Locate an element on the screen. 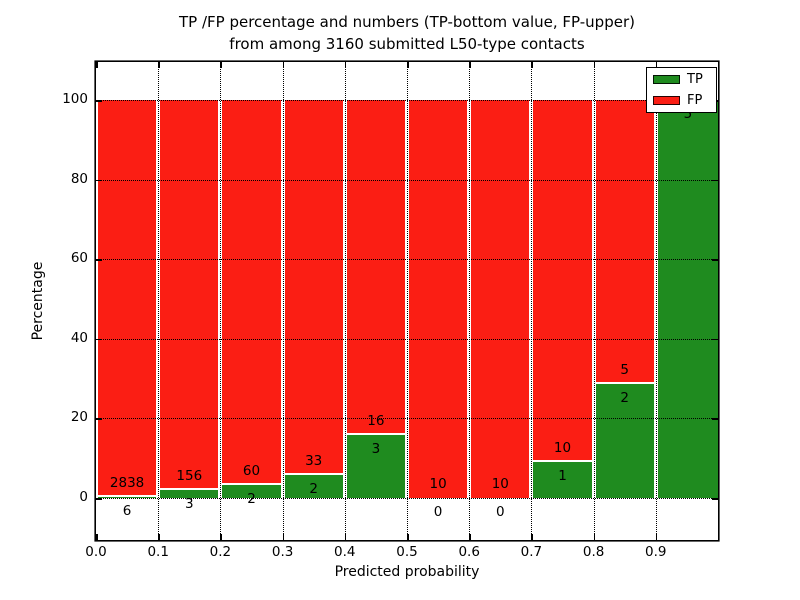 This screenshot has width=800, height=600. bar-tp-0.7-0.8 is located at coordinates (562, 479).